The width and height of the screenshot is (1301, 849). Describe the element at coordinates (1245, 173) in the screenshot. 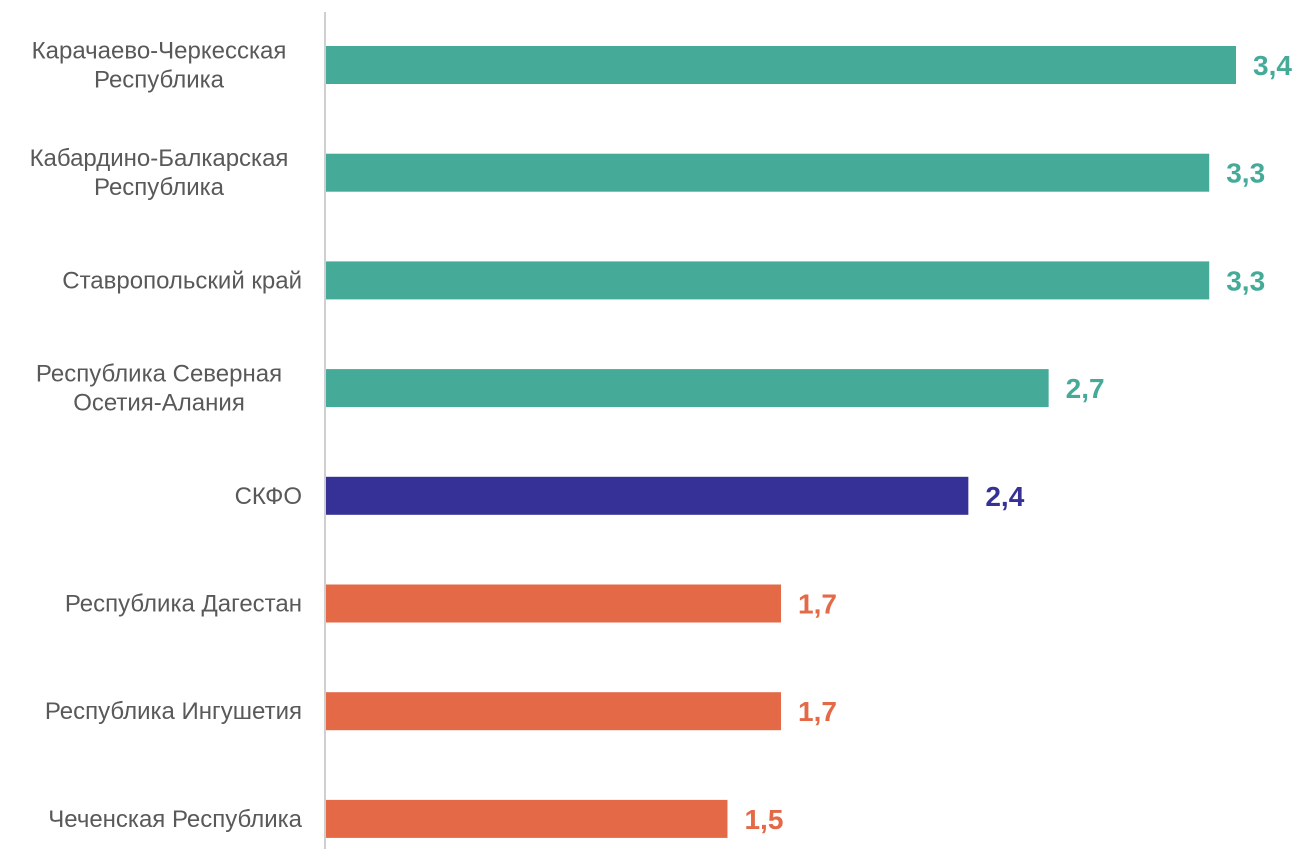

I see `value-label-1: 3,3` at that location.